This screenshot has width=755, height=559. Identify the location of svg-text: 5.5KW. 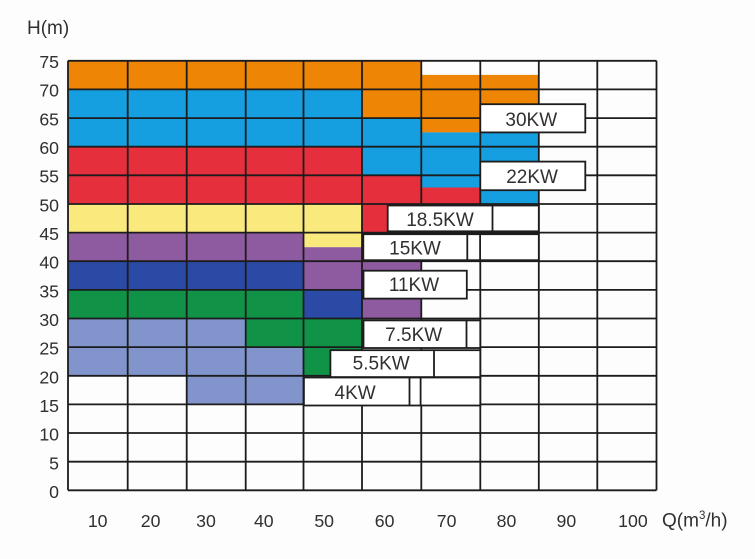
(381, 364).